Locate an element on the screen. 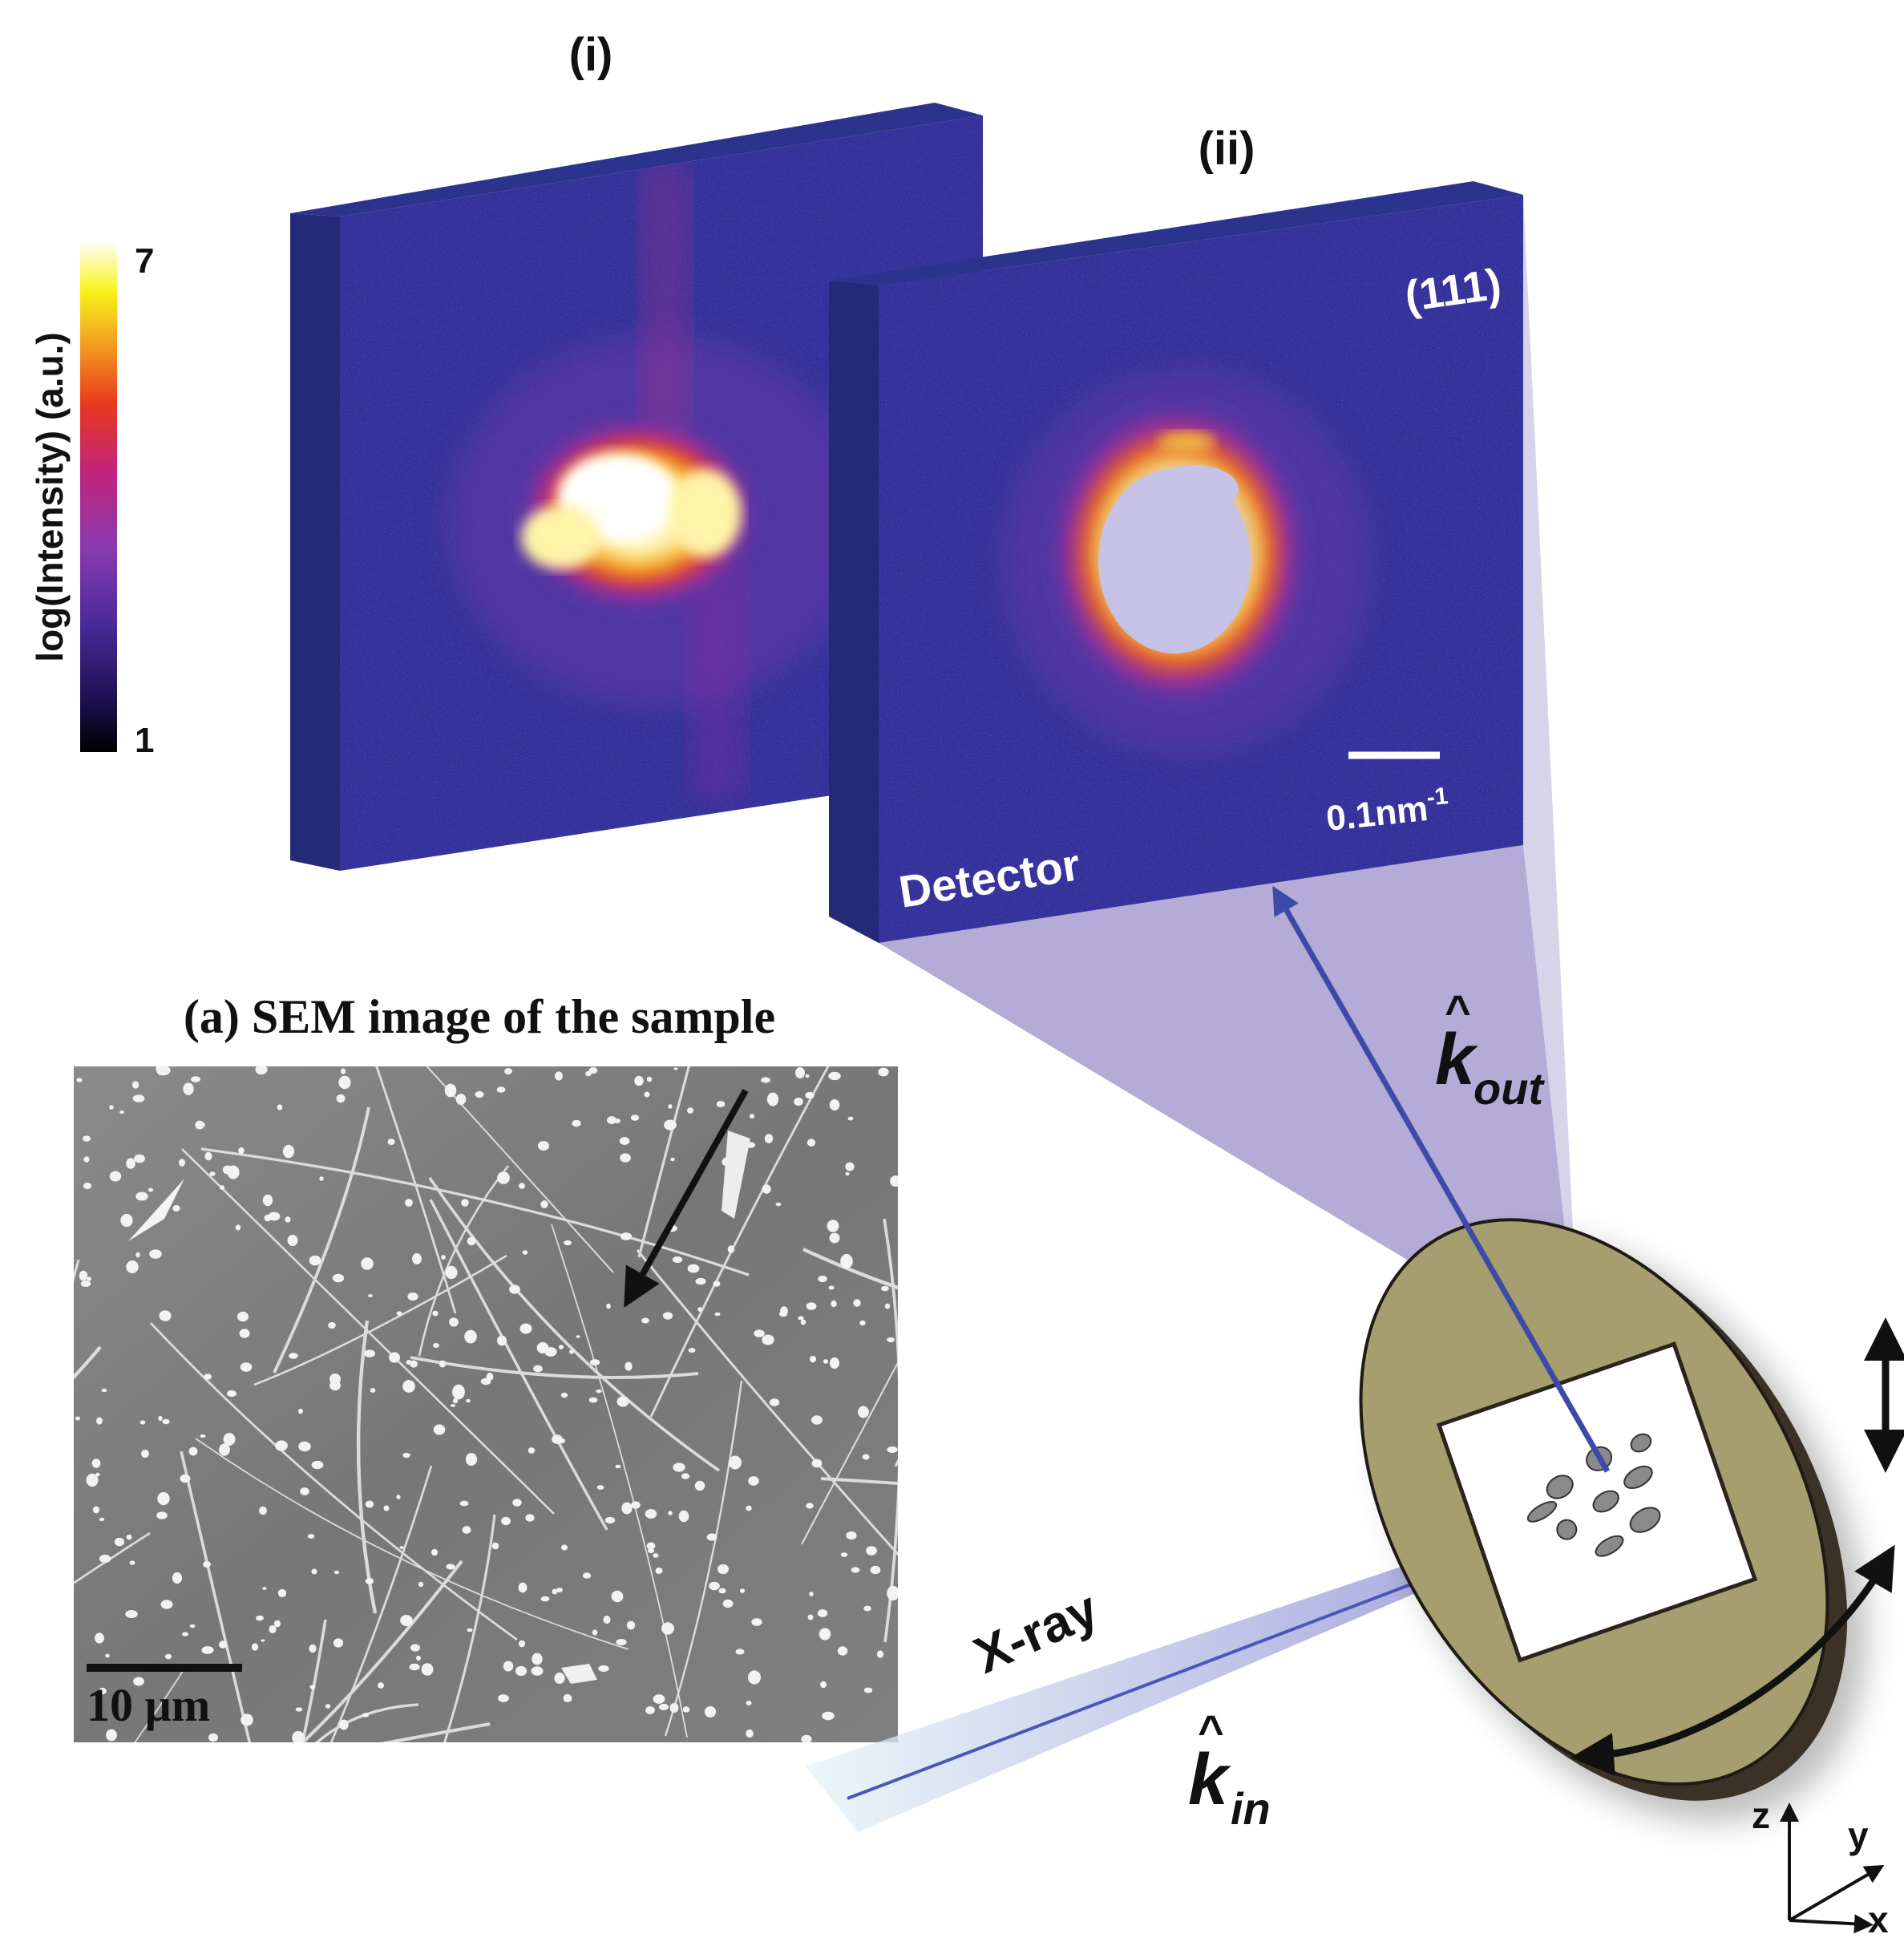  sample-crystal is located at coordinates (1605, 1501).